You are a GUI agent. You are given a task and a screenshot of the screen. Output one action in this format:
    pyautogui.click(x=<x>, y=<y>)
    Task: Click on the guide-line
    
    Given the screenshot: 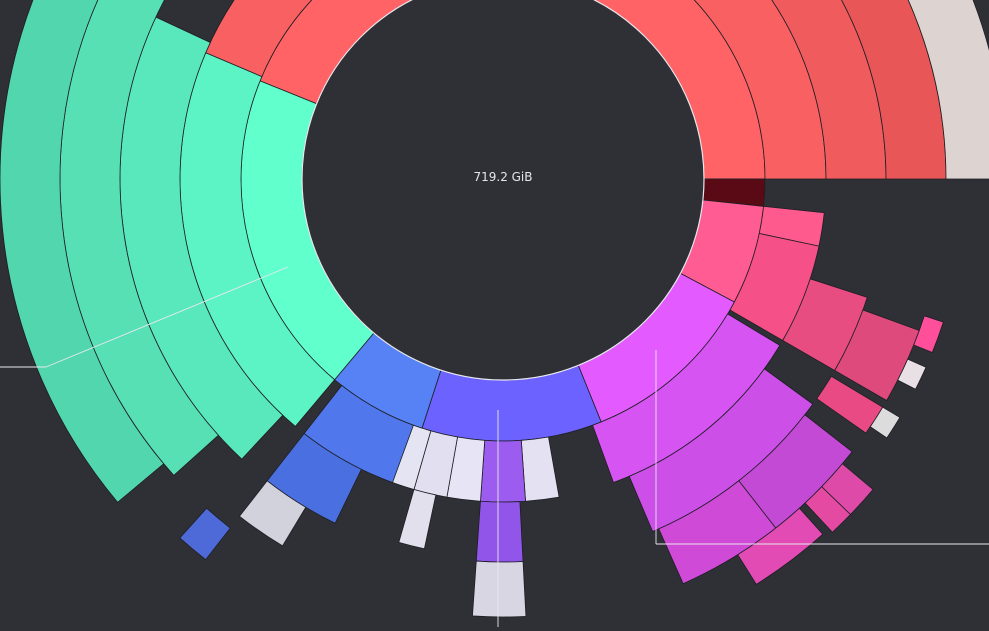 What is the action you would take?
    pyautogui.click(x=167, y=317)
    